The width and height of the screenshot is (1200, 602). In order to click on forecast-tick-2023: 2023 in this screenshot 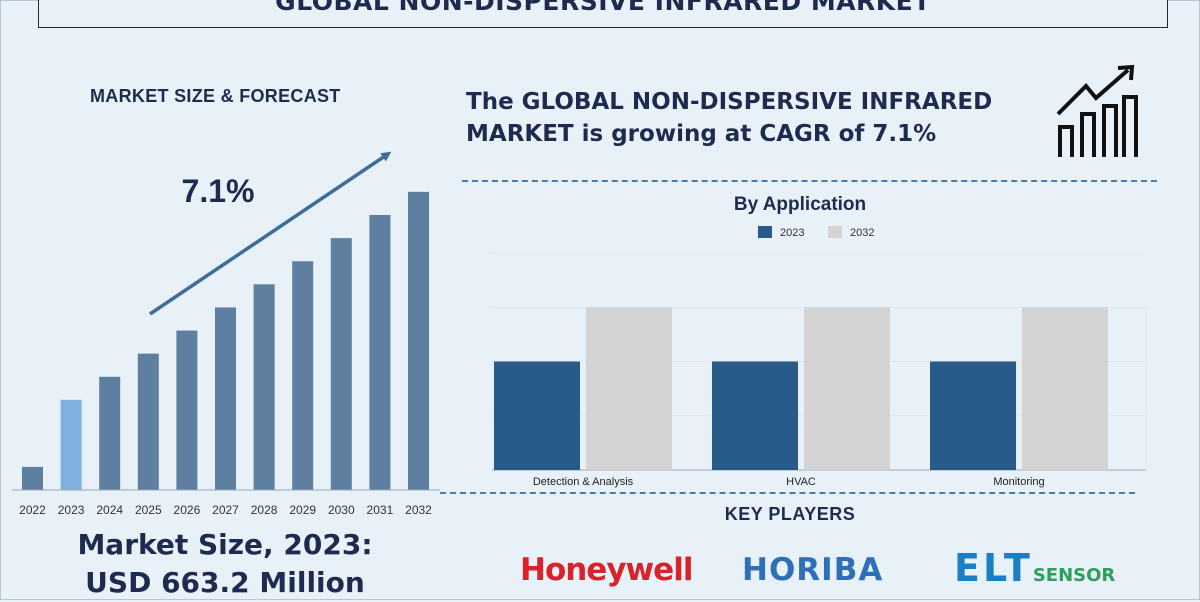, I will do `click(71, 510)`.